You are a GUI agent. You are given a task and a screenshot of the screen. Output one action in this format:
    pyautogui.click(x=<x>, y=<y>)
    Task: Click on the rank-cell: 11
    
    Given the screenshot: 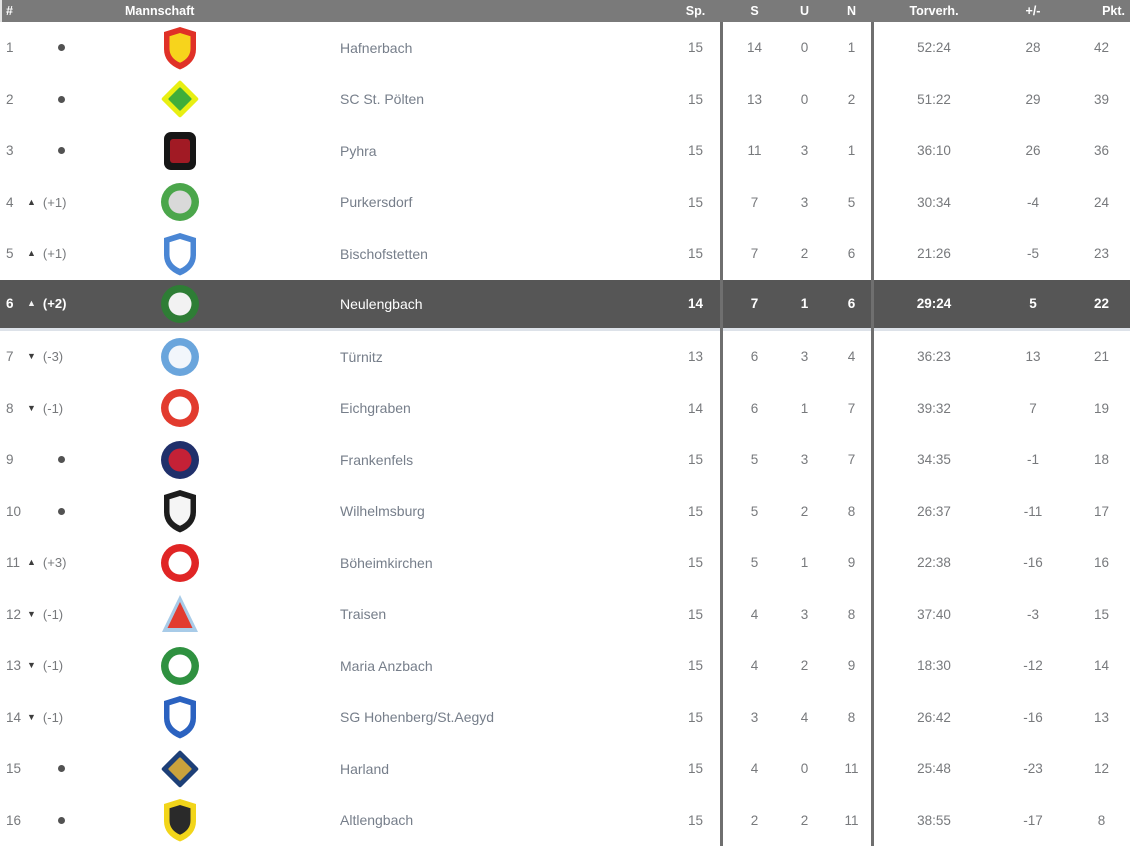 What is the action you would take?
    pyautogui.click(x=13, y=563)
    